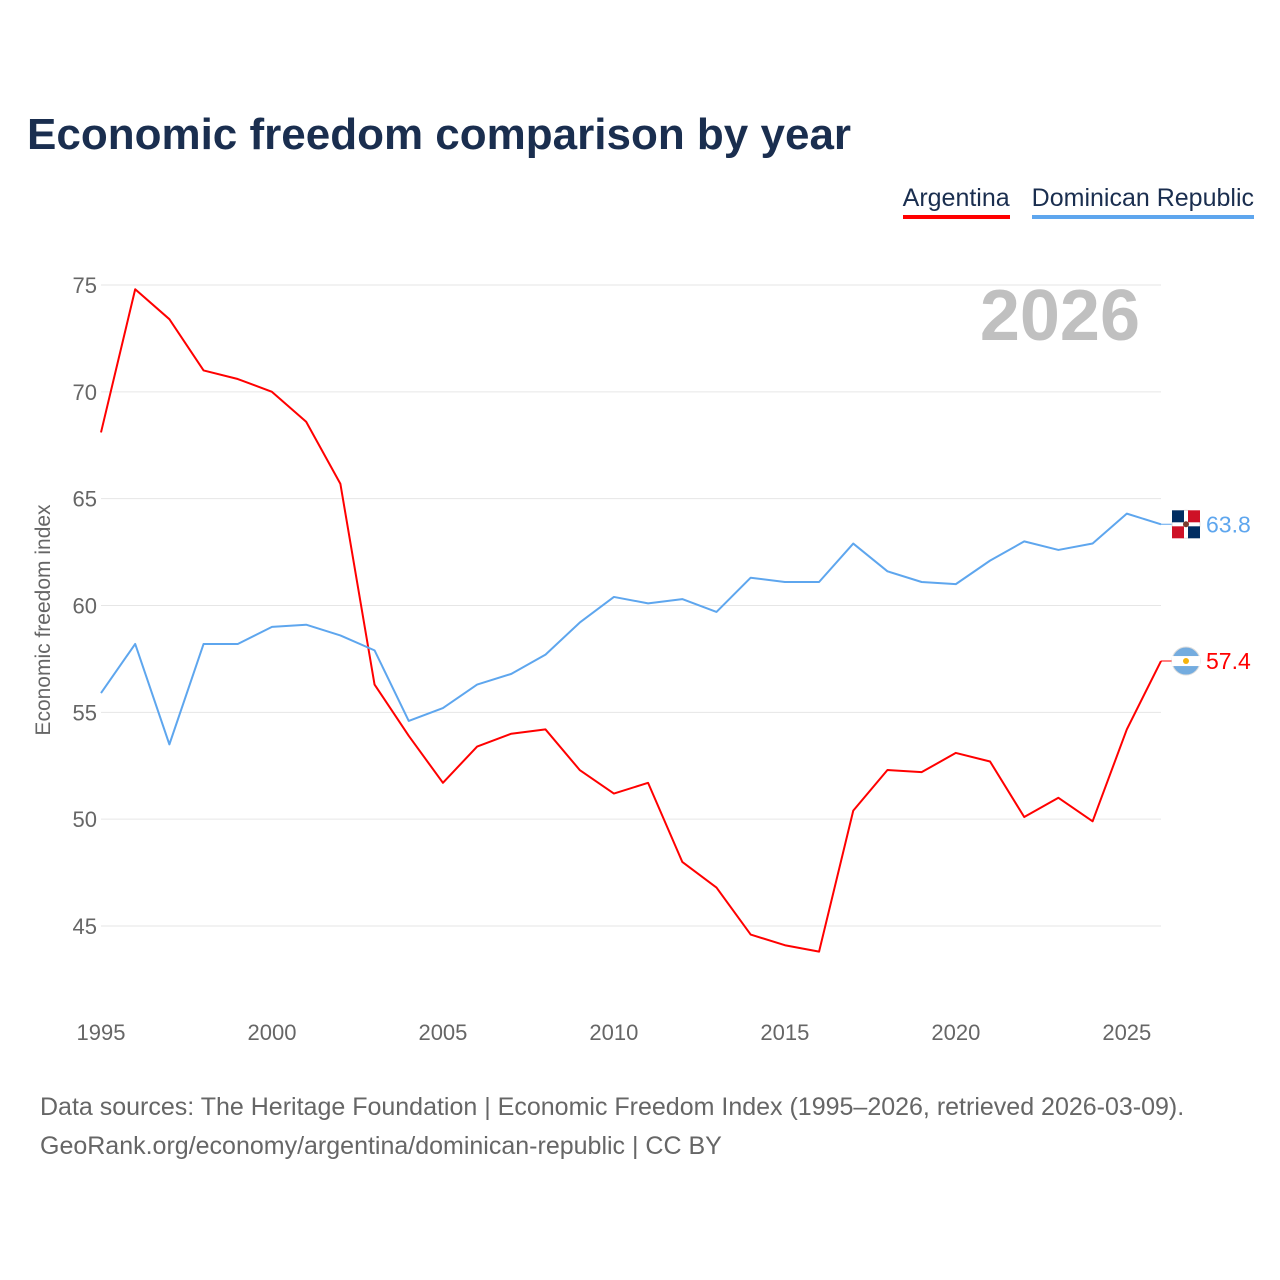 This screenshot has width=1280, height=1280. Describe the element at coordinates (85, 606) in the screenshot. I see `y-tick-label: 60` at that location.